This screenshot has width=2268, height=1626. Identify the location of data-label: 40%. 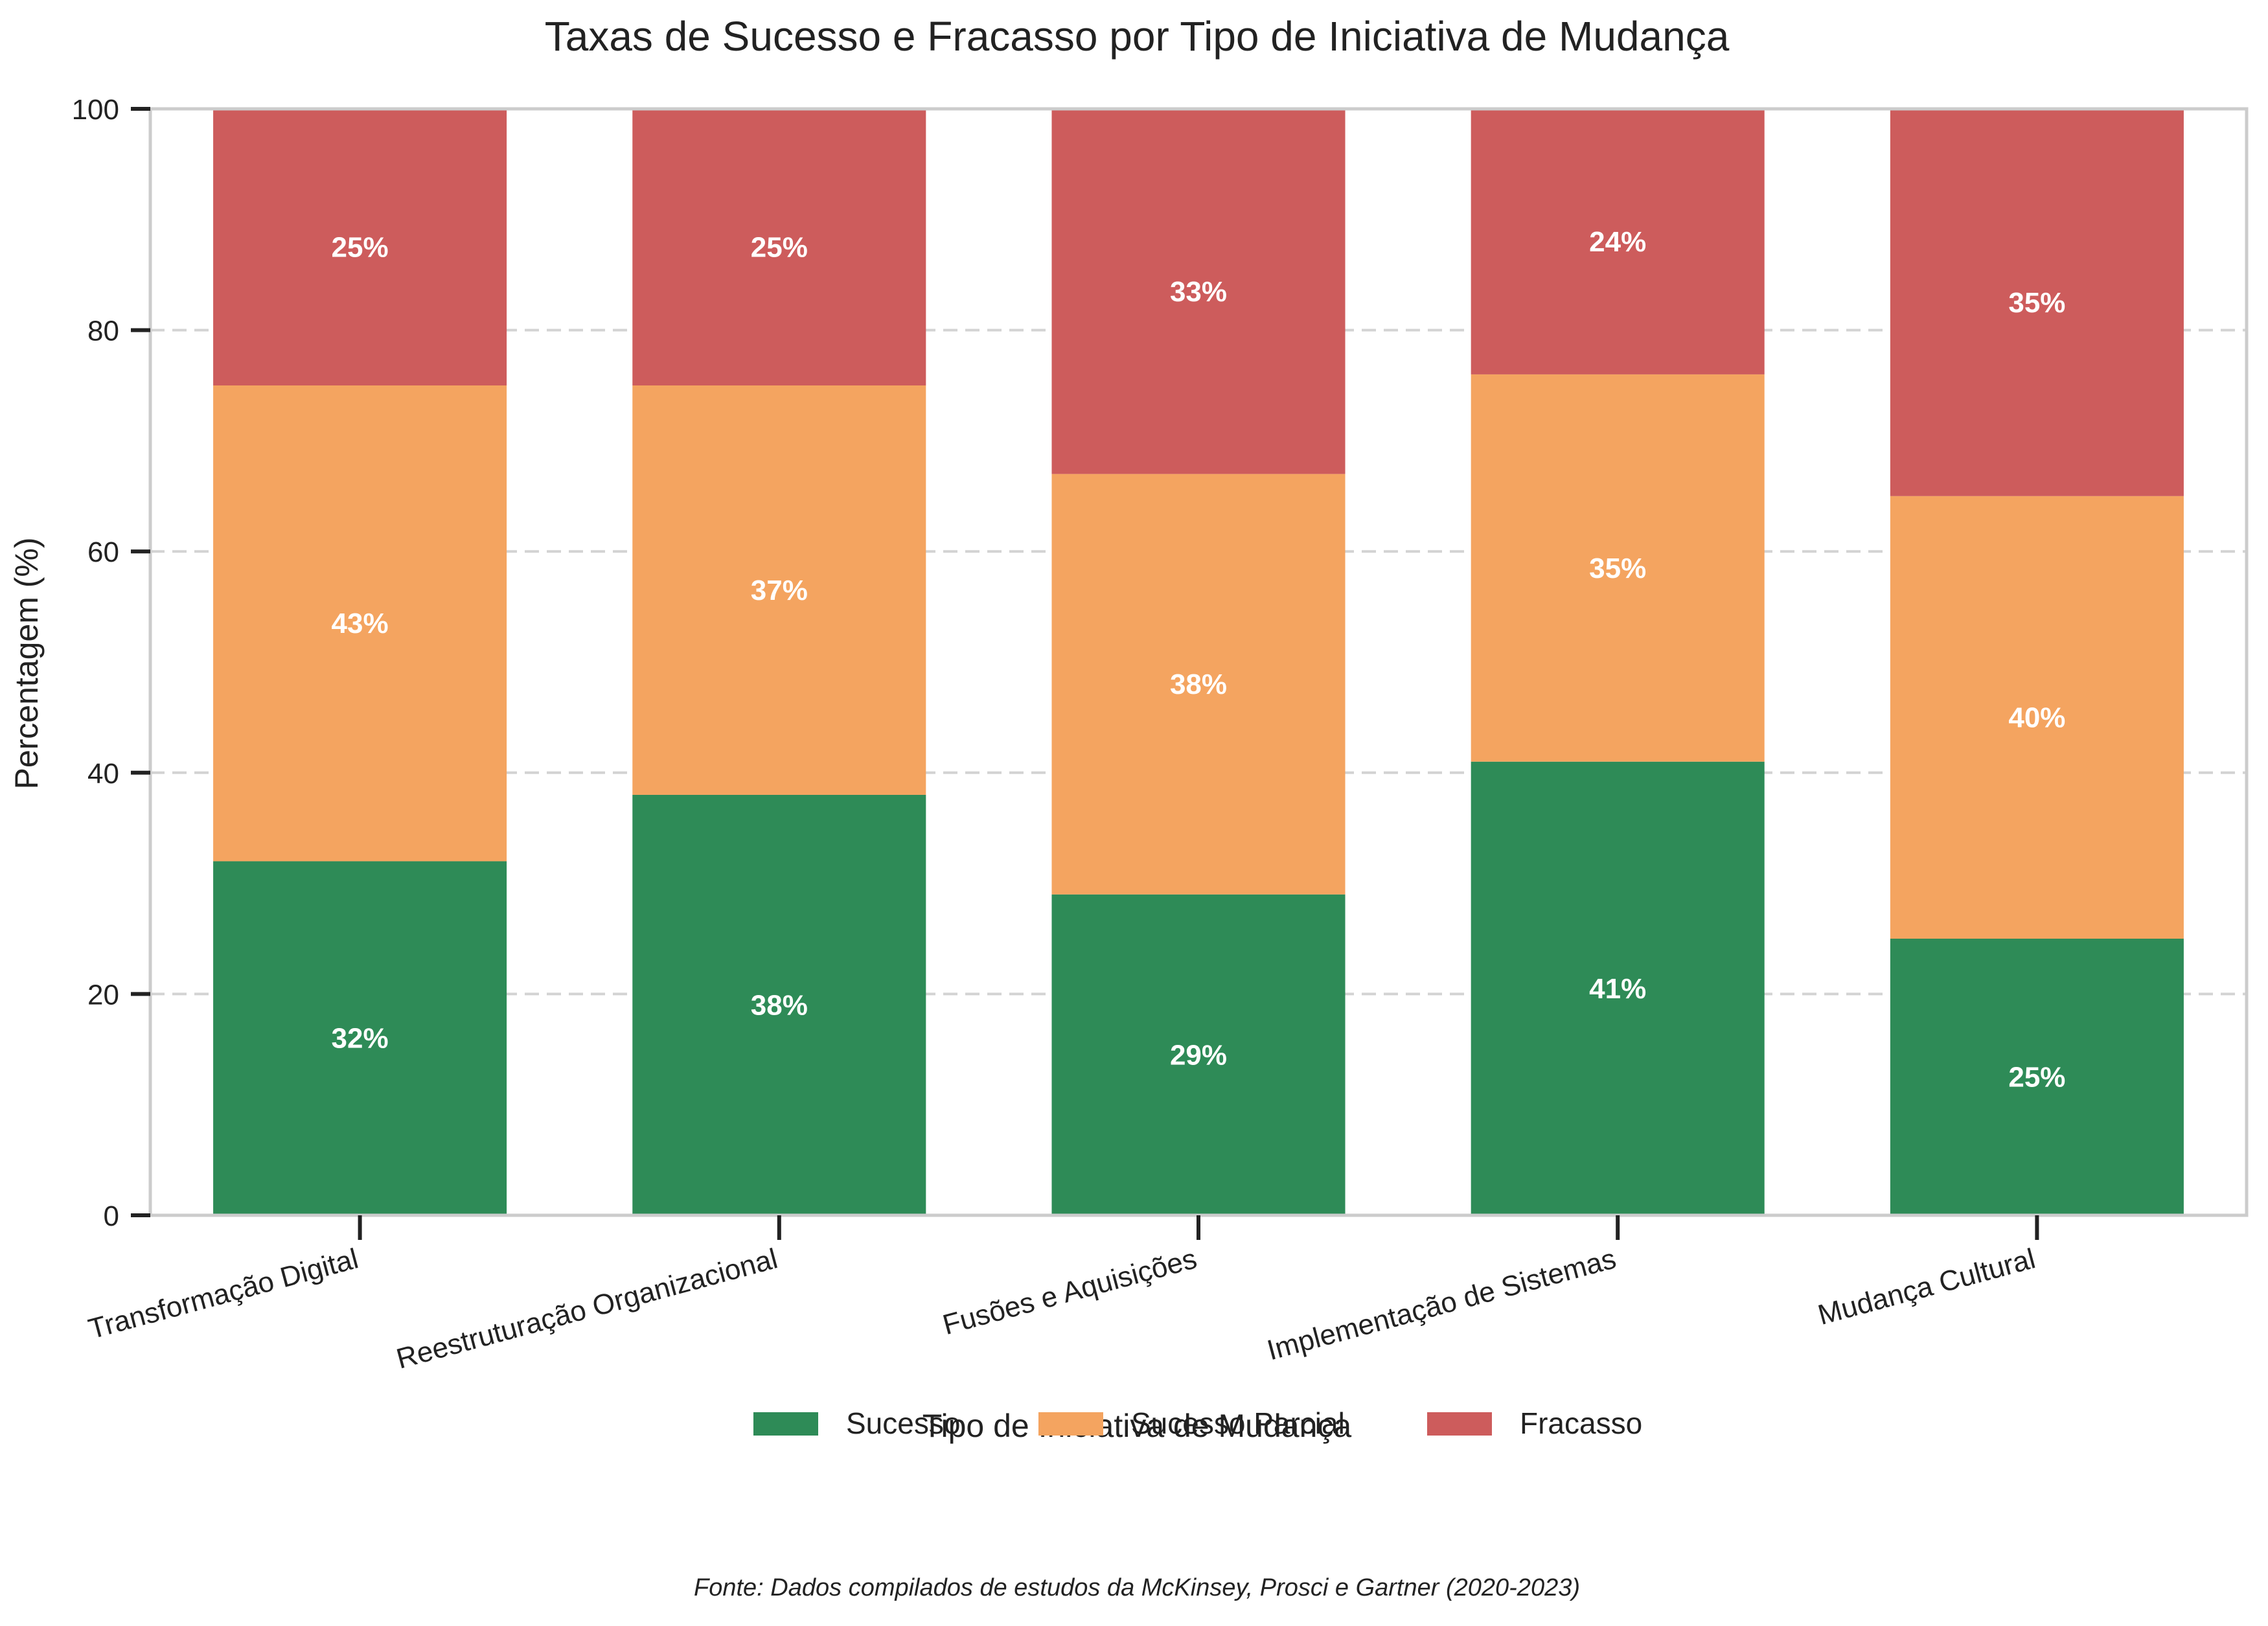
(2036, 717).